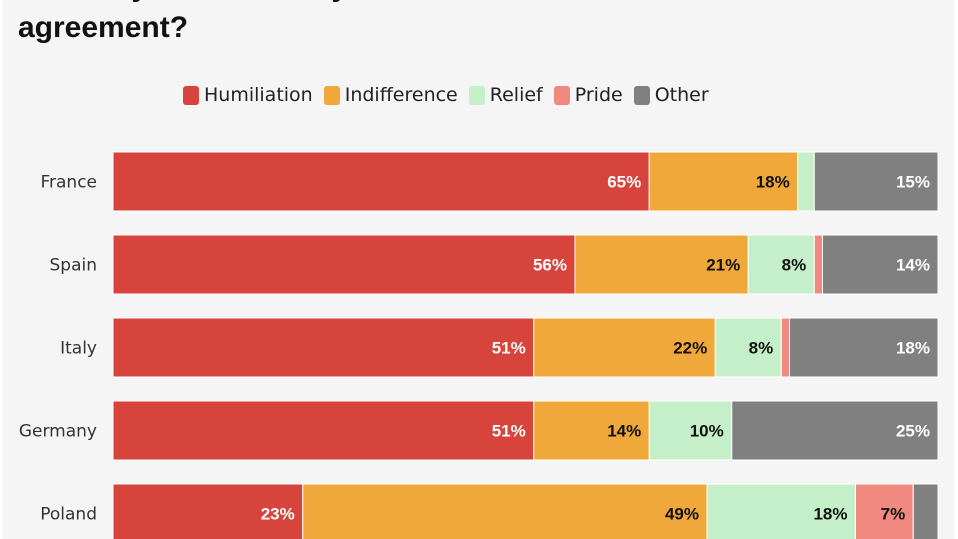 Image resolution: width=958 pixels, height=539 pixels. Describe the element at coordinates (505, 511) in the screenshot. I see `bar-segment-poland-indifference` at that location.